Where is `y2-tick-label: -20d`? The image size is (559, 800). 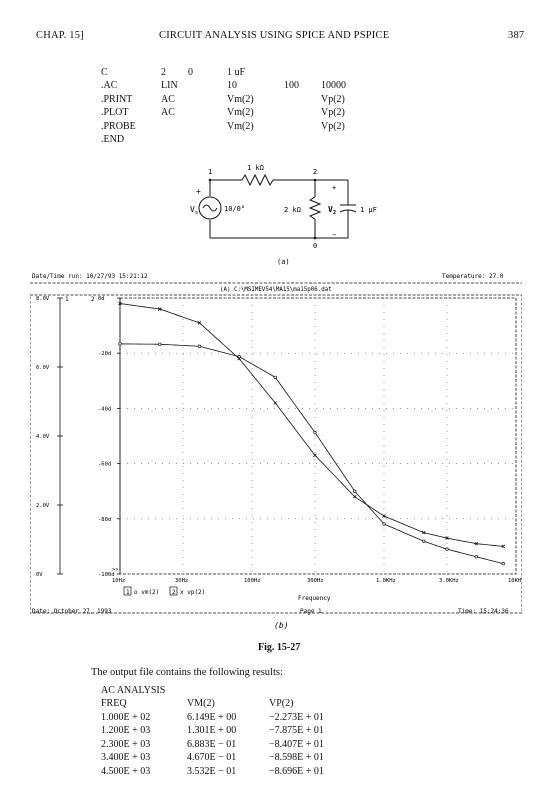 y2-tick-label: -20d is located at coordinates (104, 354).